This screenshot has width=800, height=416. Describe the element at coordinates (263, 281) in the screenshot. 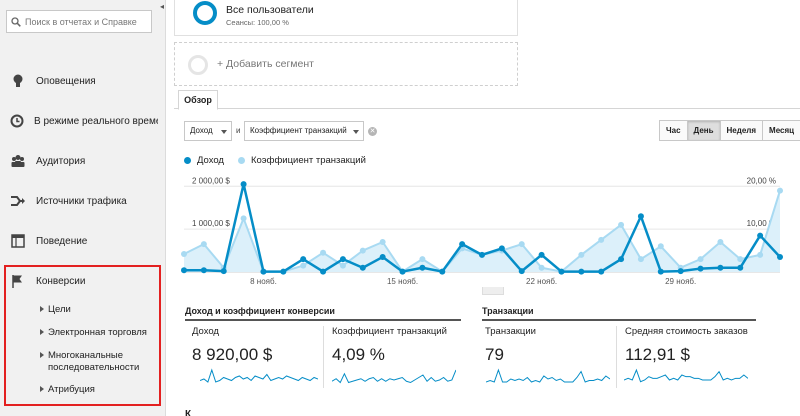

I see `x-tick-label: 8 нояб.` at that location.